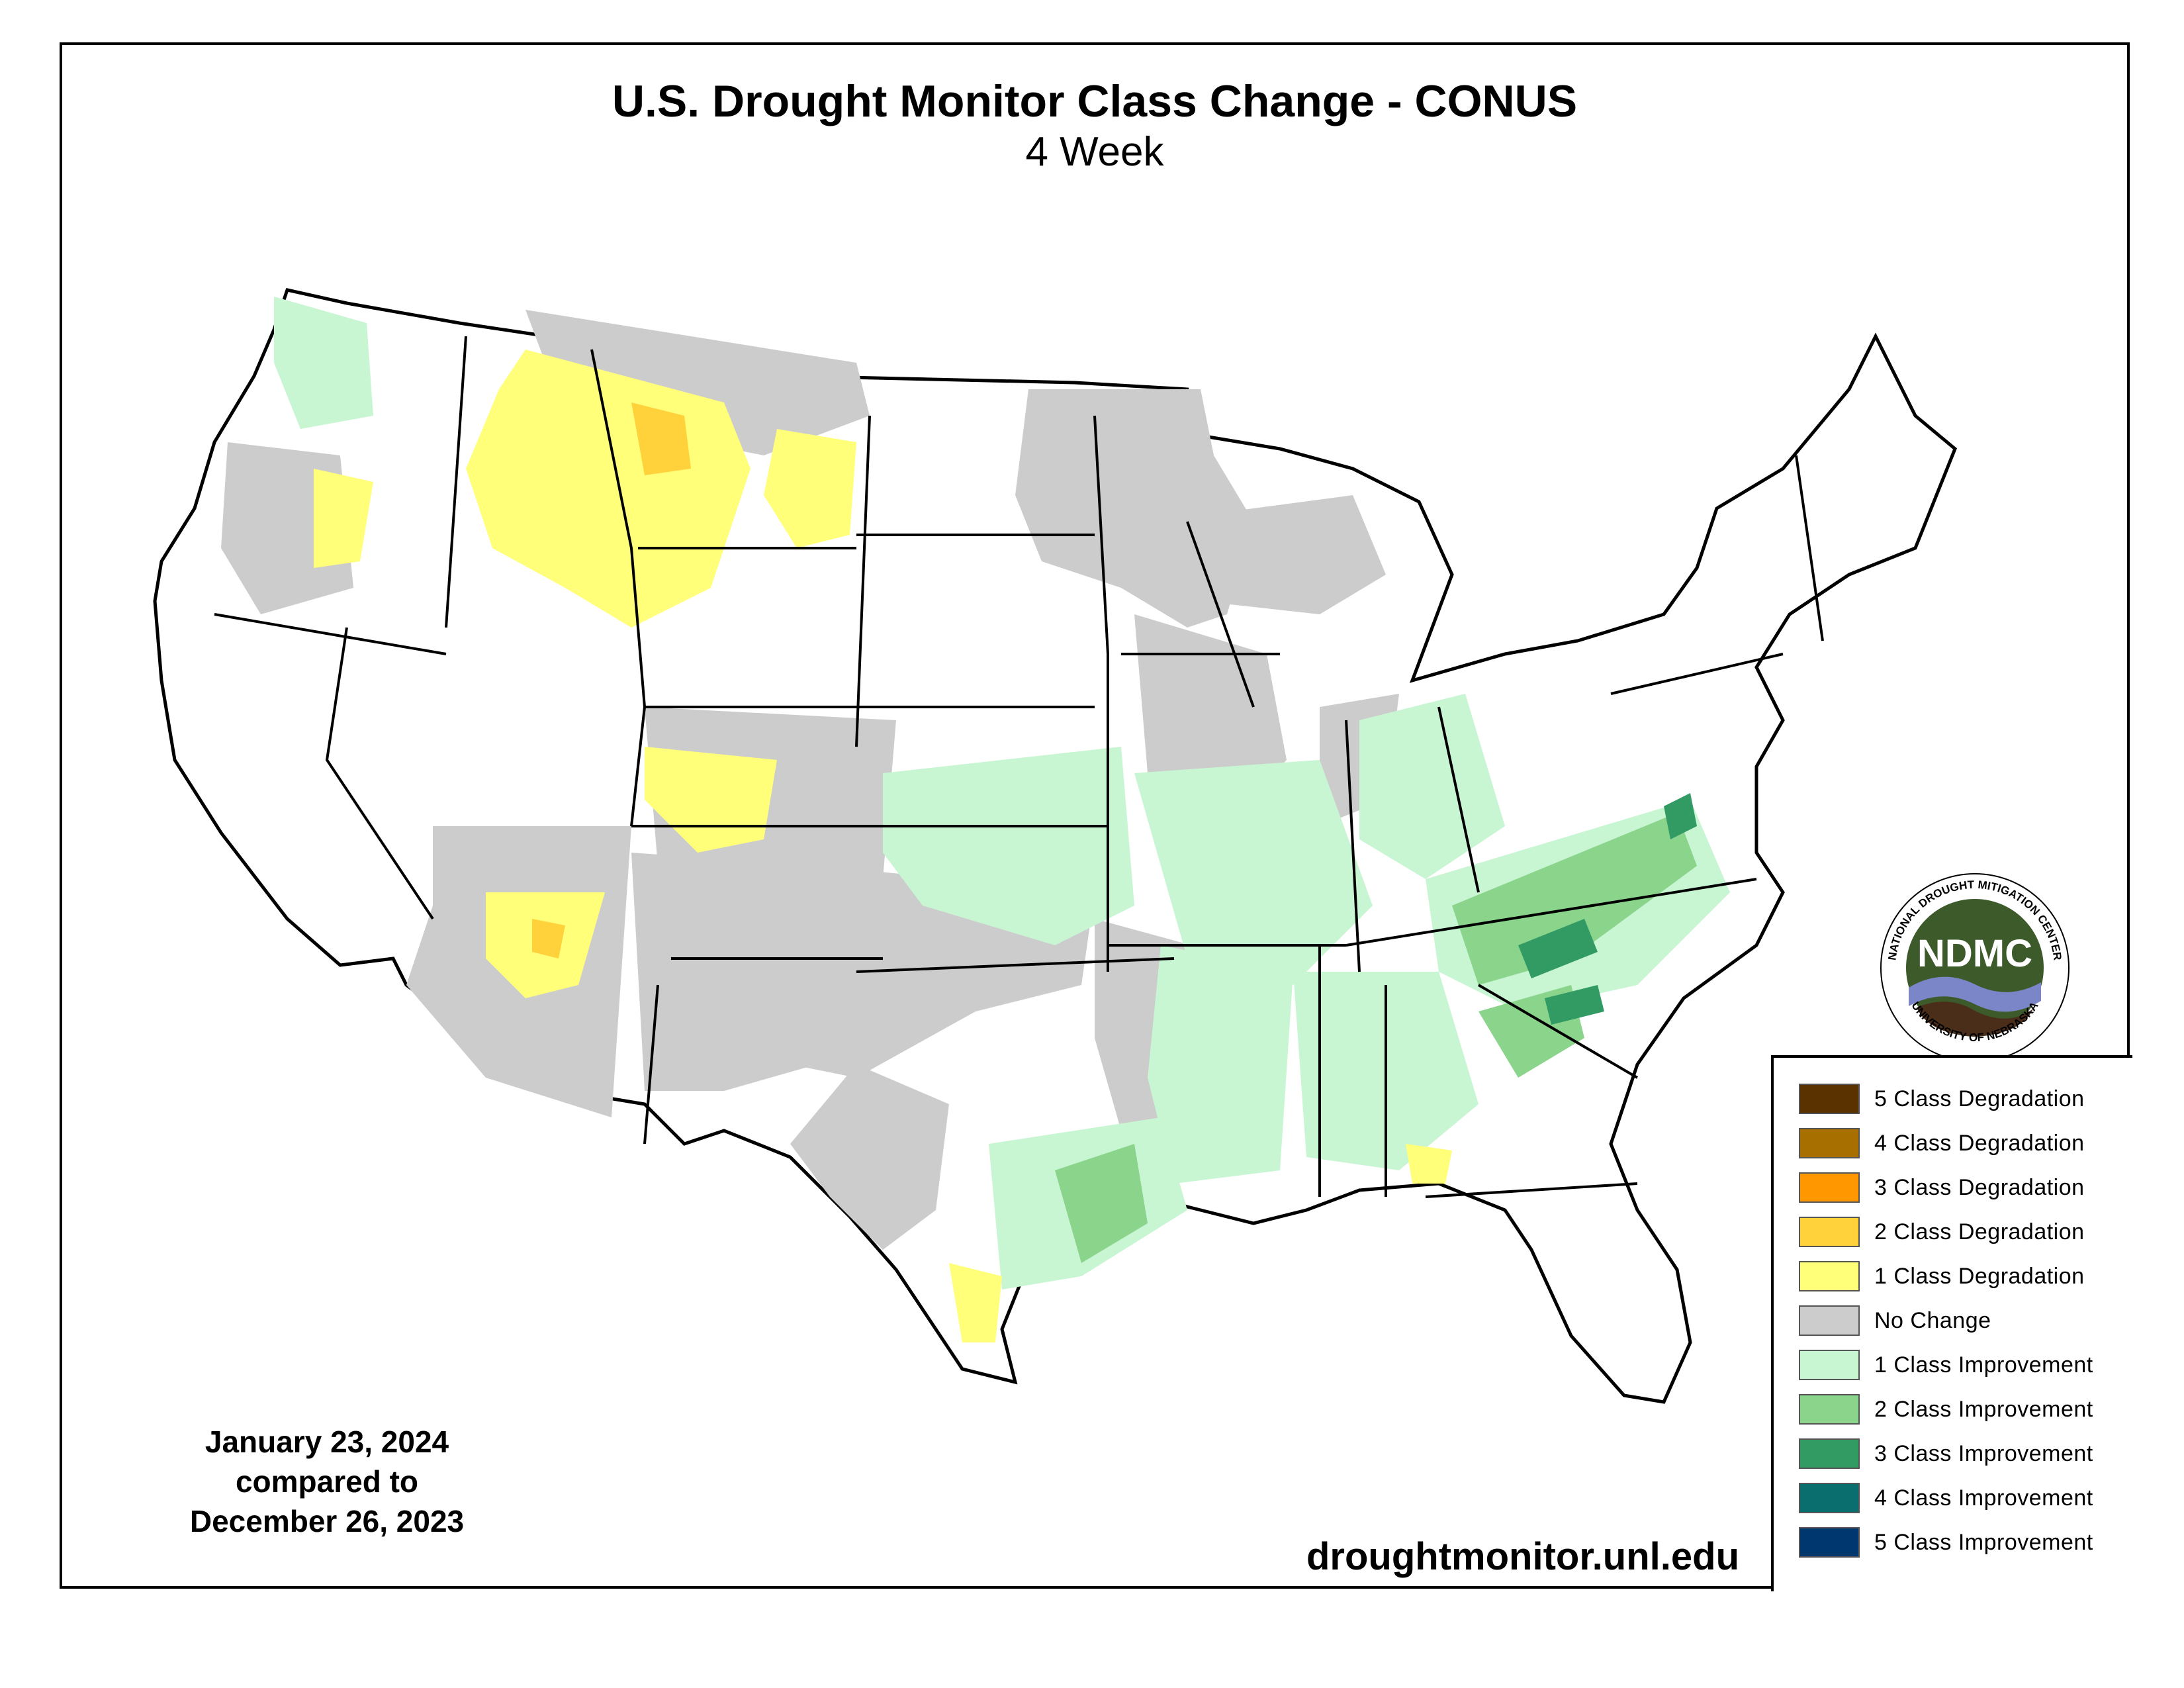 The width and height of the screenshot is (2184, 1688). What do you see at coordinates (1979, 1276) in the screenshot?
I see `legend-label: 1 Class Degradation` at bounding box center [1979, 1276].